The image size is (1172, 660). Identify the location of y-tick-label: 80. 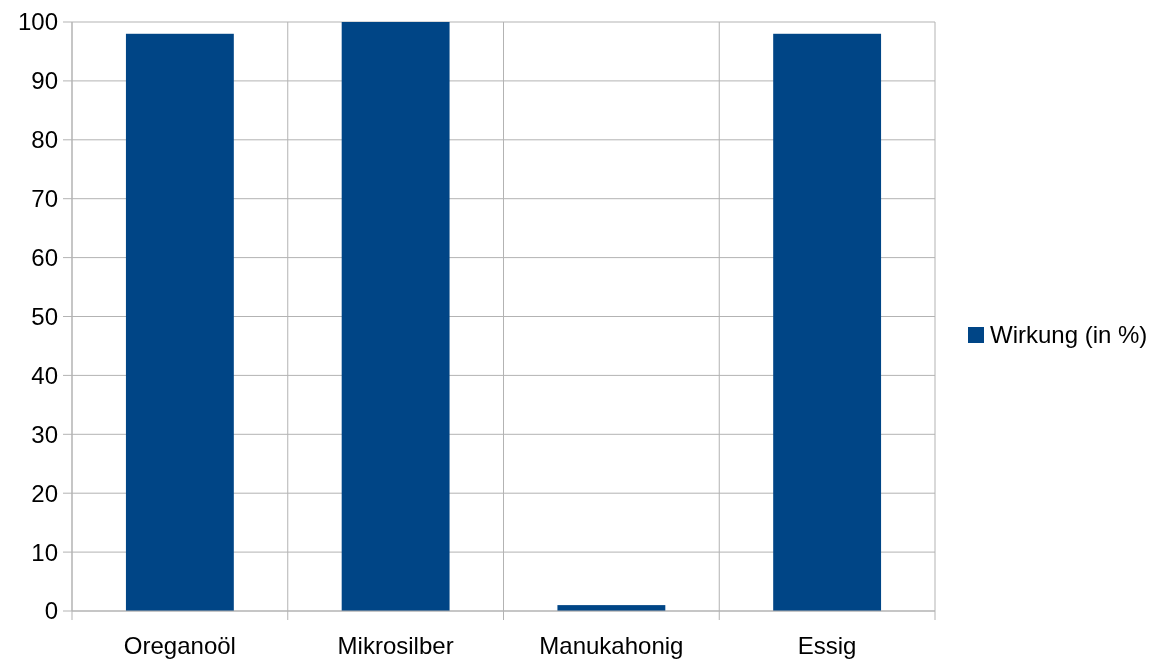
(44, 140).